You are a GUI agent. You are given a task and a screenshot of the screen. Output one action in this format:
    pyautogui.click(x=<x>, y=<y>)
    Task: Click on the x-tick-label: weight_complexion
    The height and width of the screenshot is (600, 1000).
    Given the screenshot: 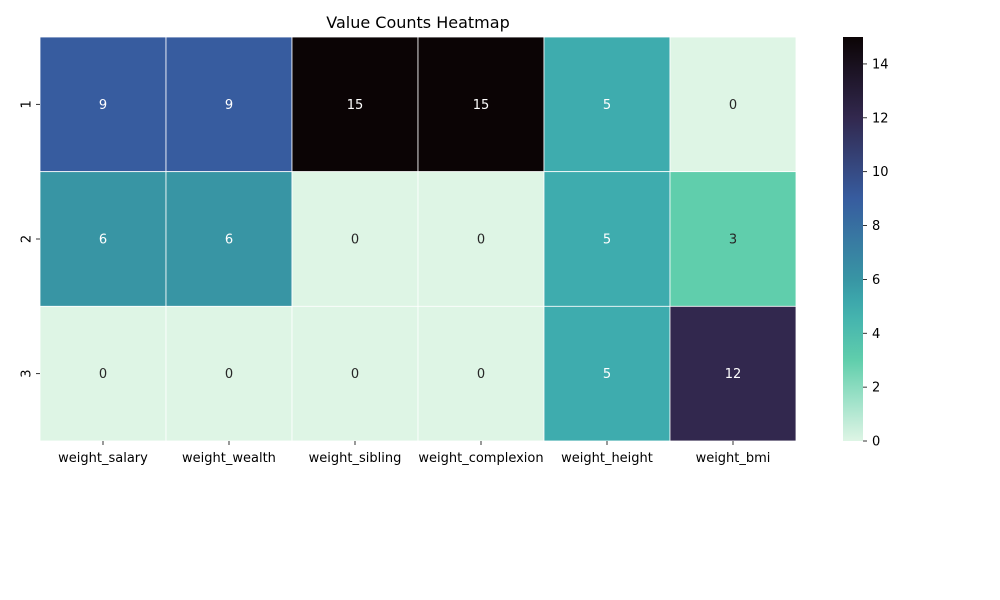 What is the action you would take?
    pyautogui.click(x=480, y=458)
    